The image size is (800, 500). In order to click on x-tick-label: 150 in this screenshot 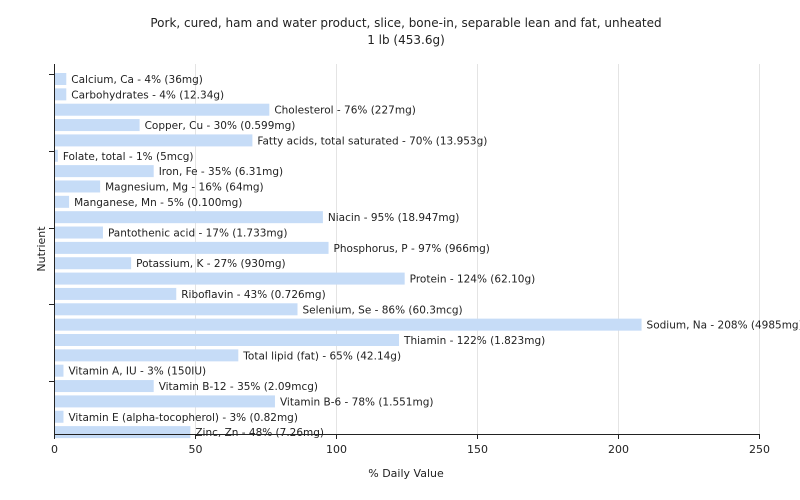, I will do `click(477, 449)`.